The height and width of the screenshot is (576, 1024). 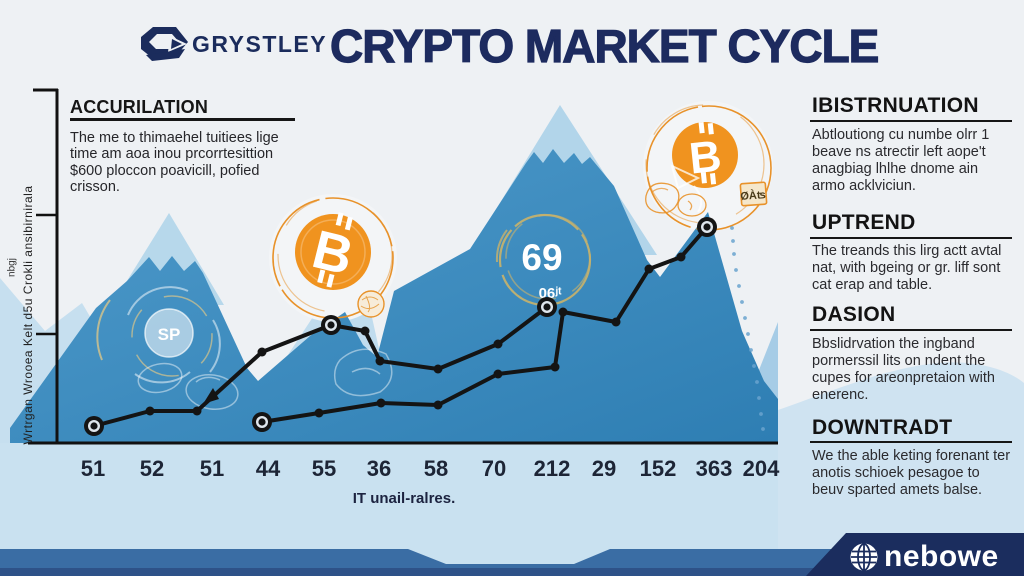 I want to click on svg-text: SP, so click(x=169, y=334).